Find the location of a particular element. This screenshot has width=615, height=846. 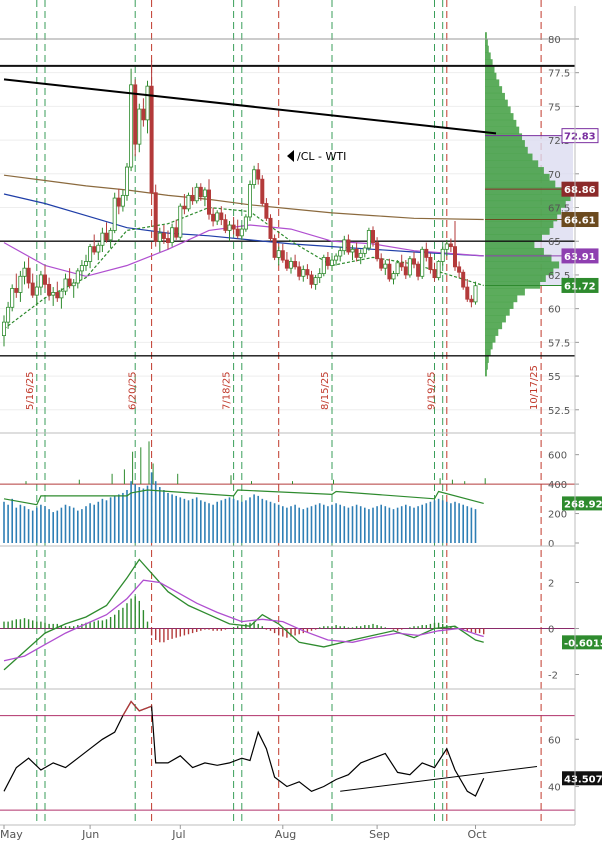

macd-tick-label: 0 is located at coordinates (551, 630).